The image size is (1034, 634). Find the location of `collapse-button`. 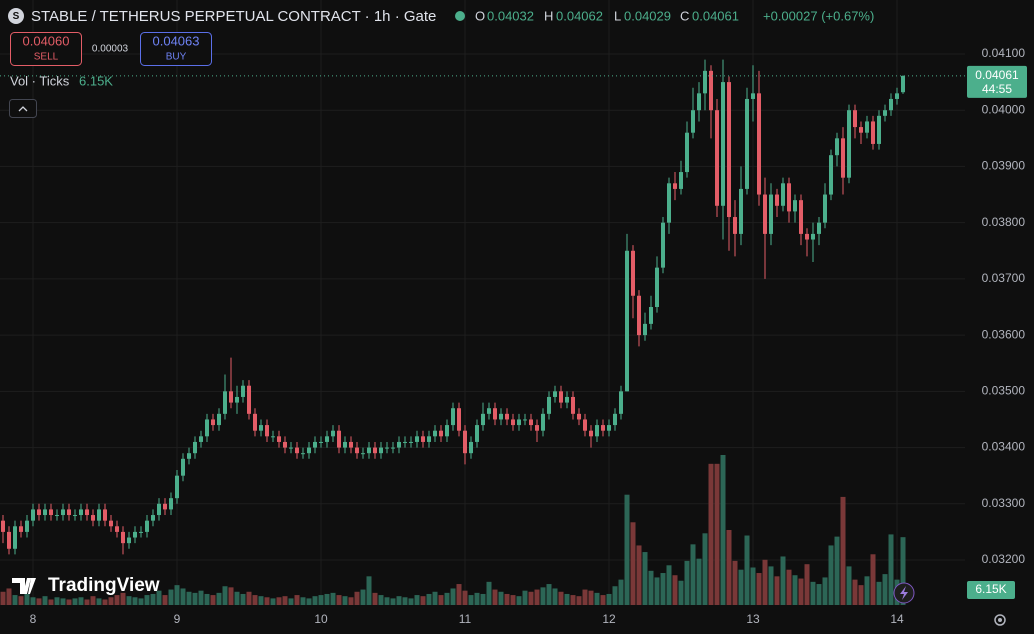

collapse-button is located at coordinates (23, 108).